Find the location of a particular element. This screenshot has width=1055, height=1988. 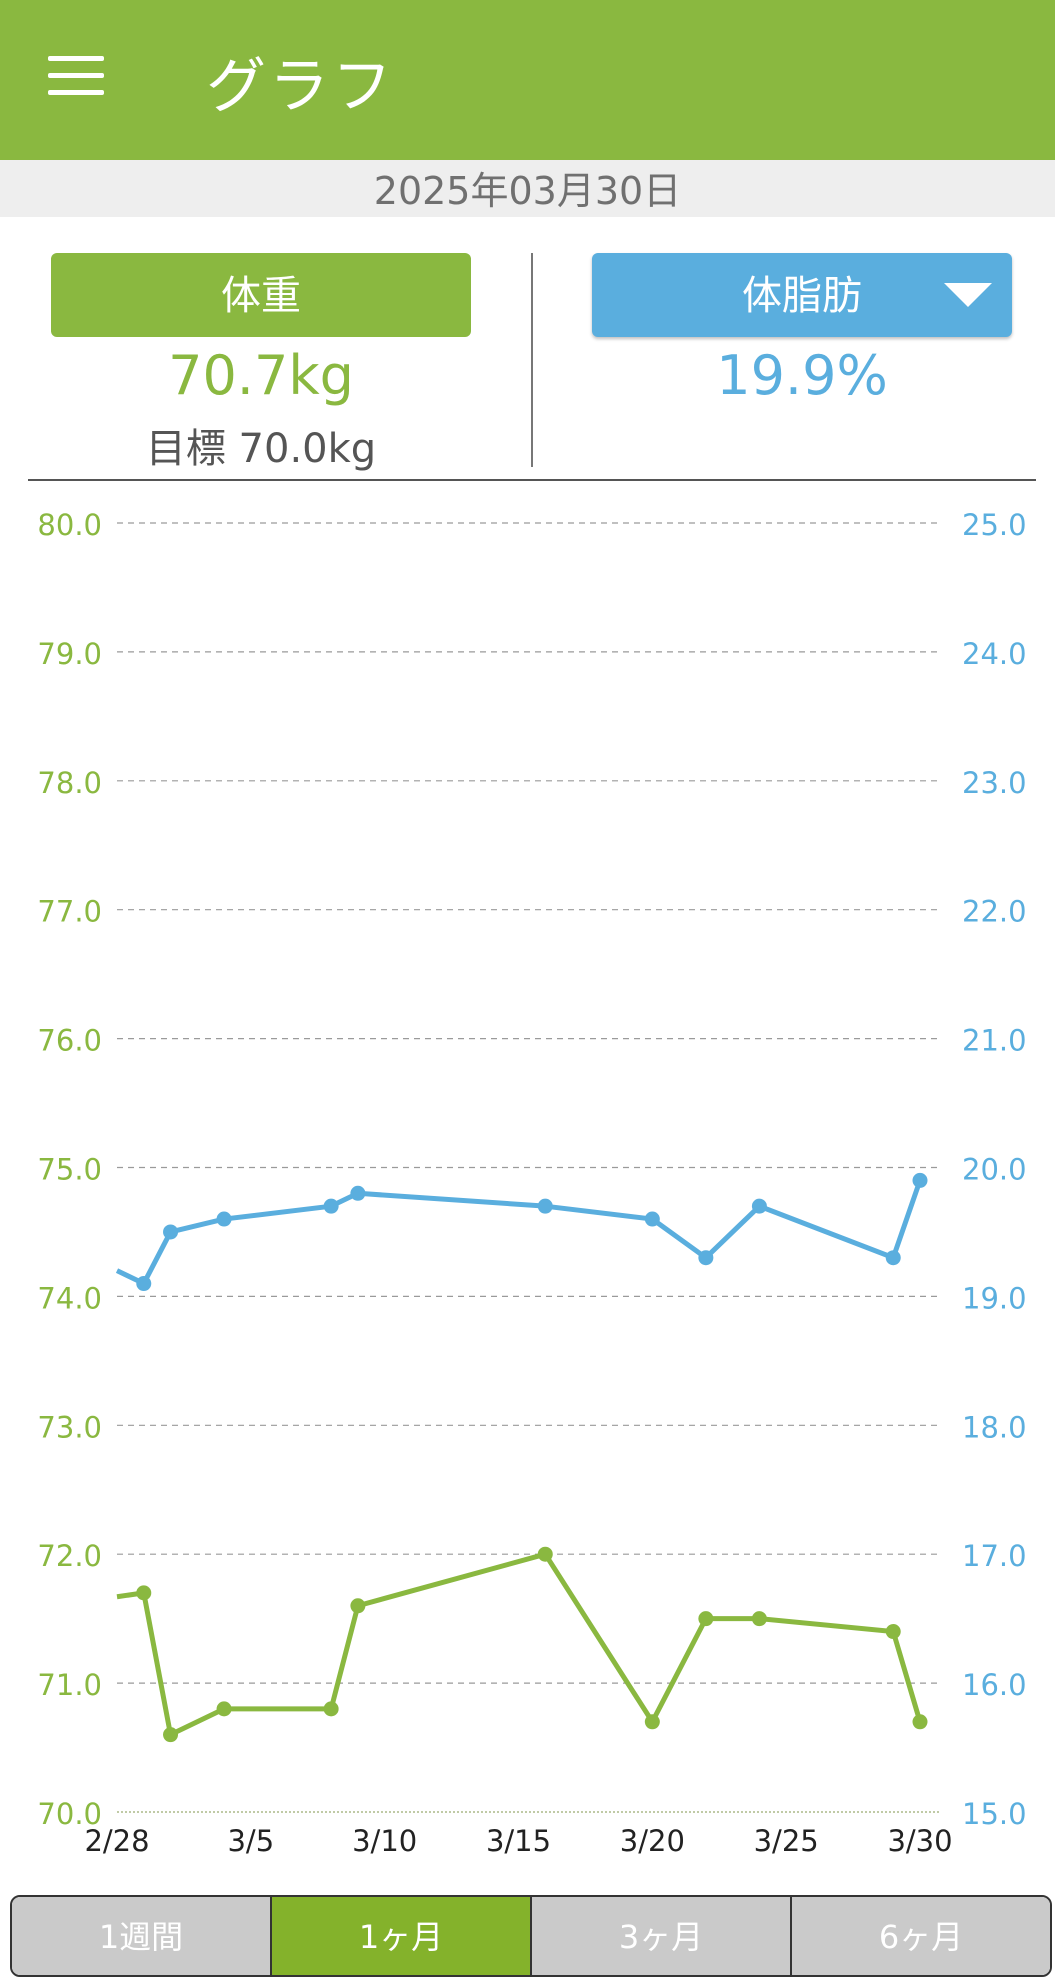

y-right-tick-label: 24.0 is located at coordinates (994, 654).